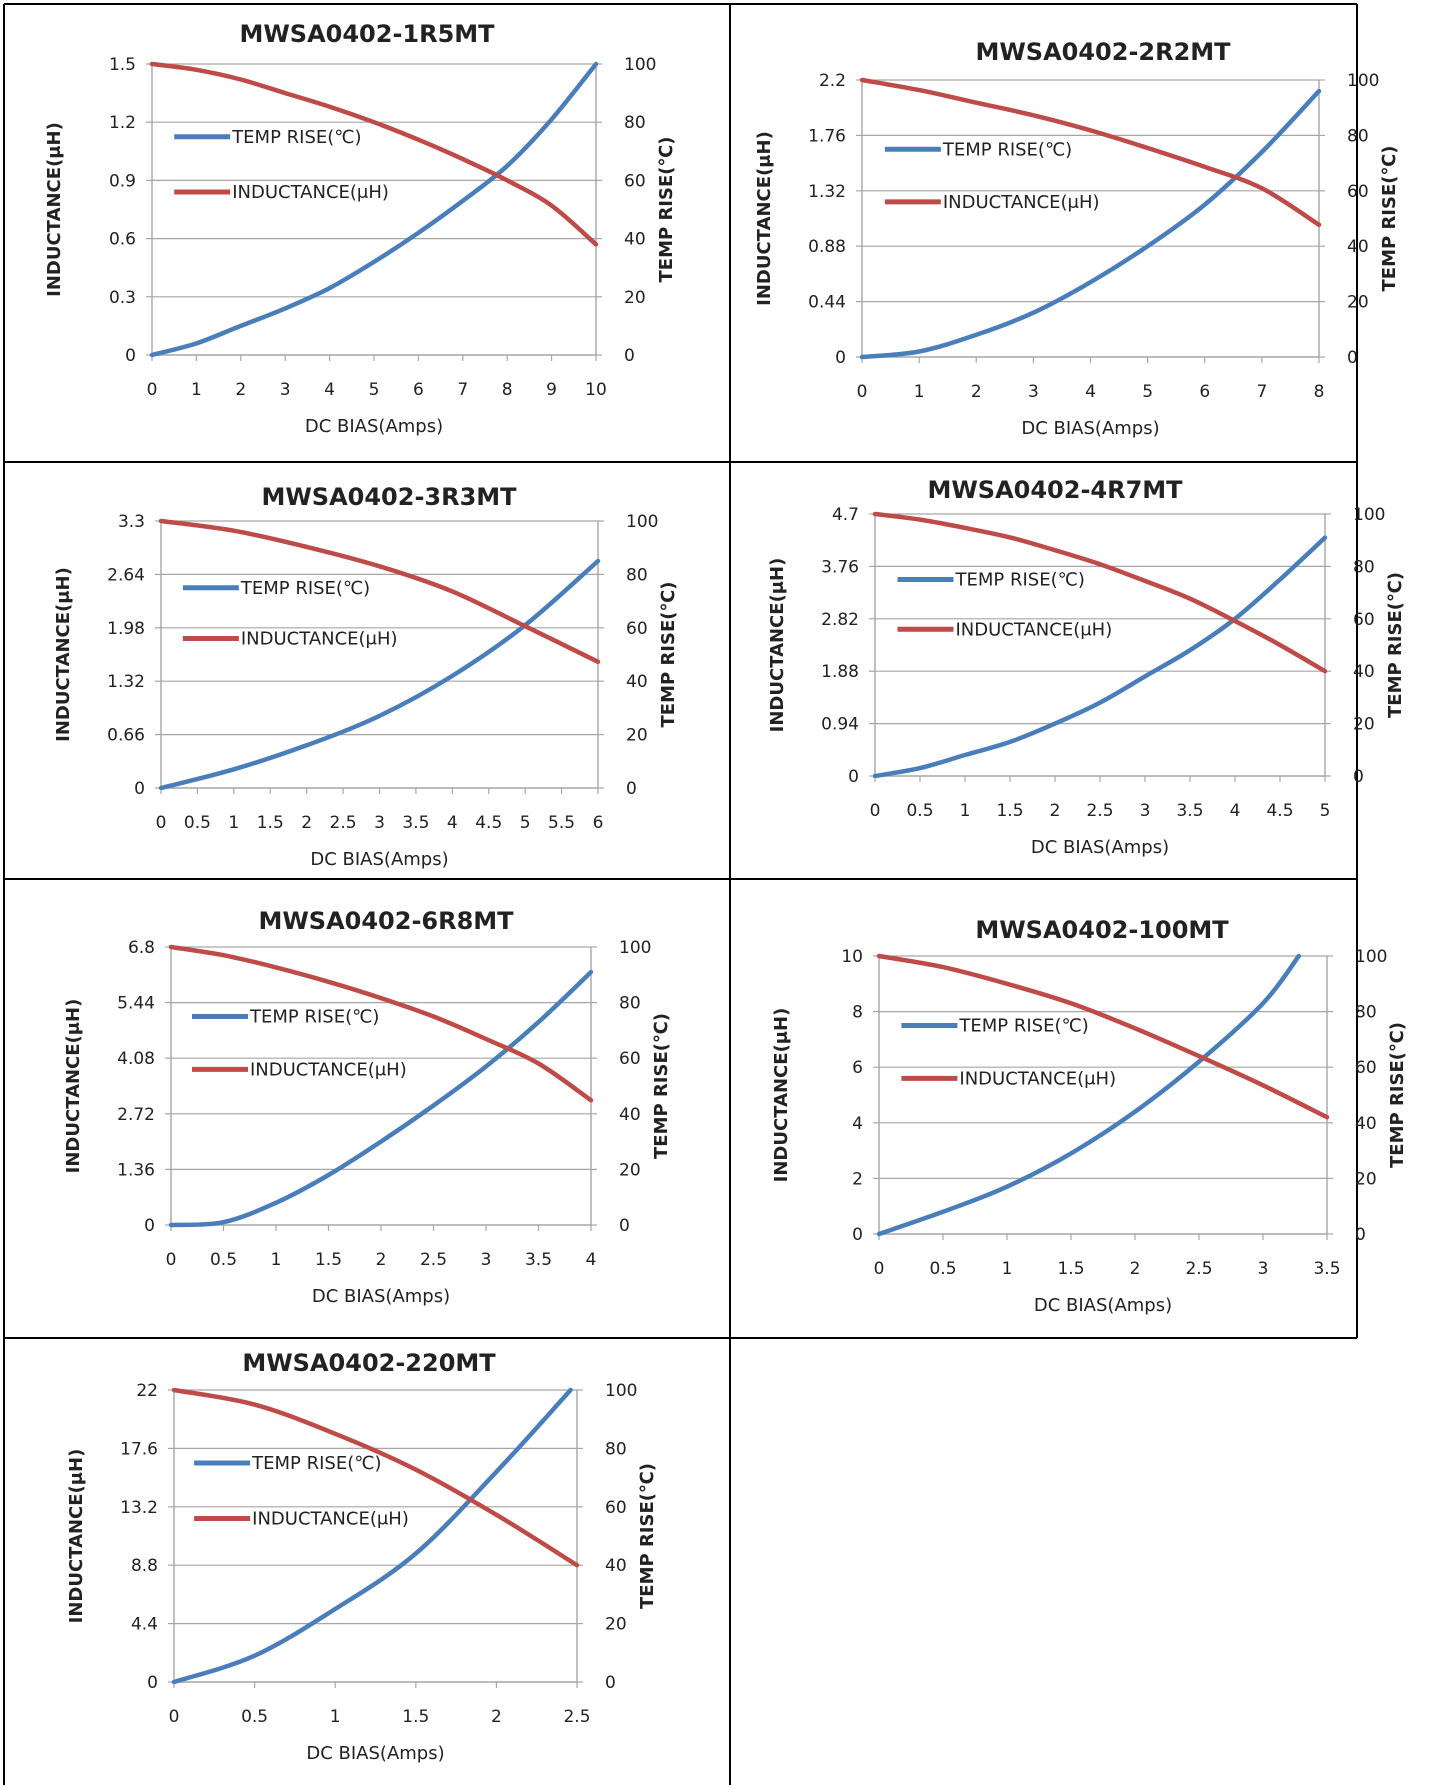 This screenshot has height=1789, width=1450. Describe the element at coordinates (126, 629) in the screenshot. I see `y-left-tick-label: 1.98` at that location.